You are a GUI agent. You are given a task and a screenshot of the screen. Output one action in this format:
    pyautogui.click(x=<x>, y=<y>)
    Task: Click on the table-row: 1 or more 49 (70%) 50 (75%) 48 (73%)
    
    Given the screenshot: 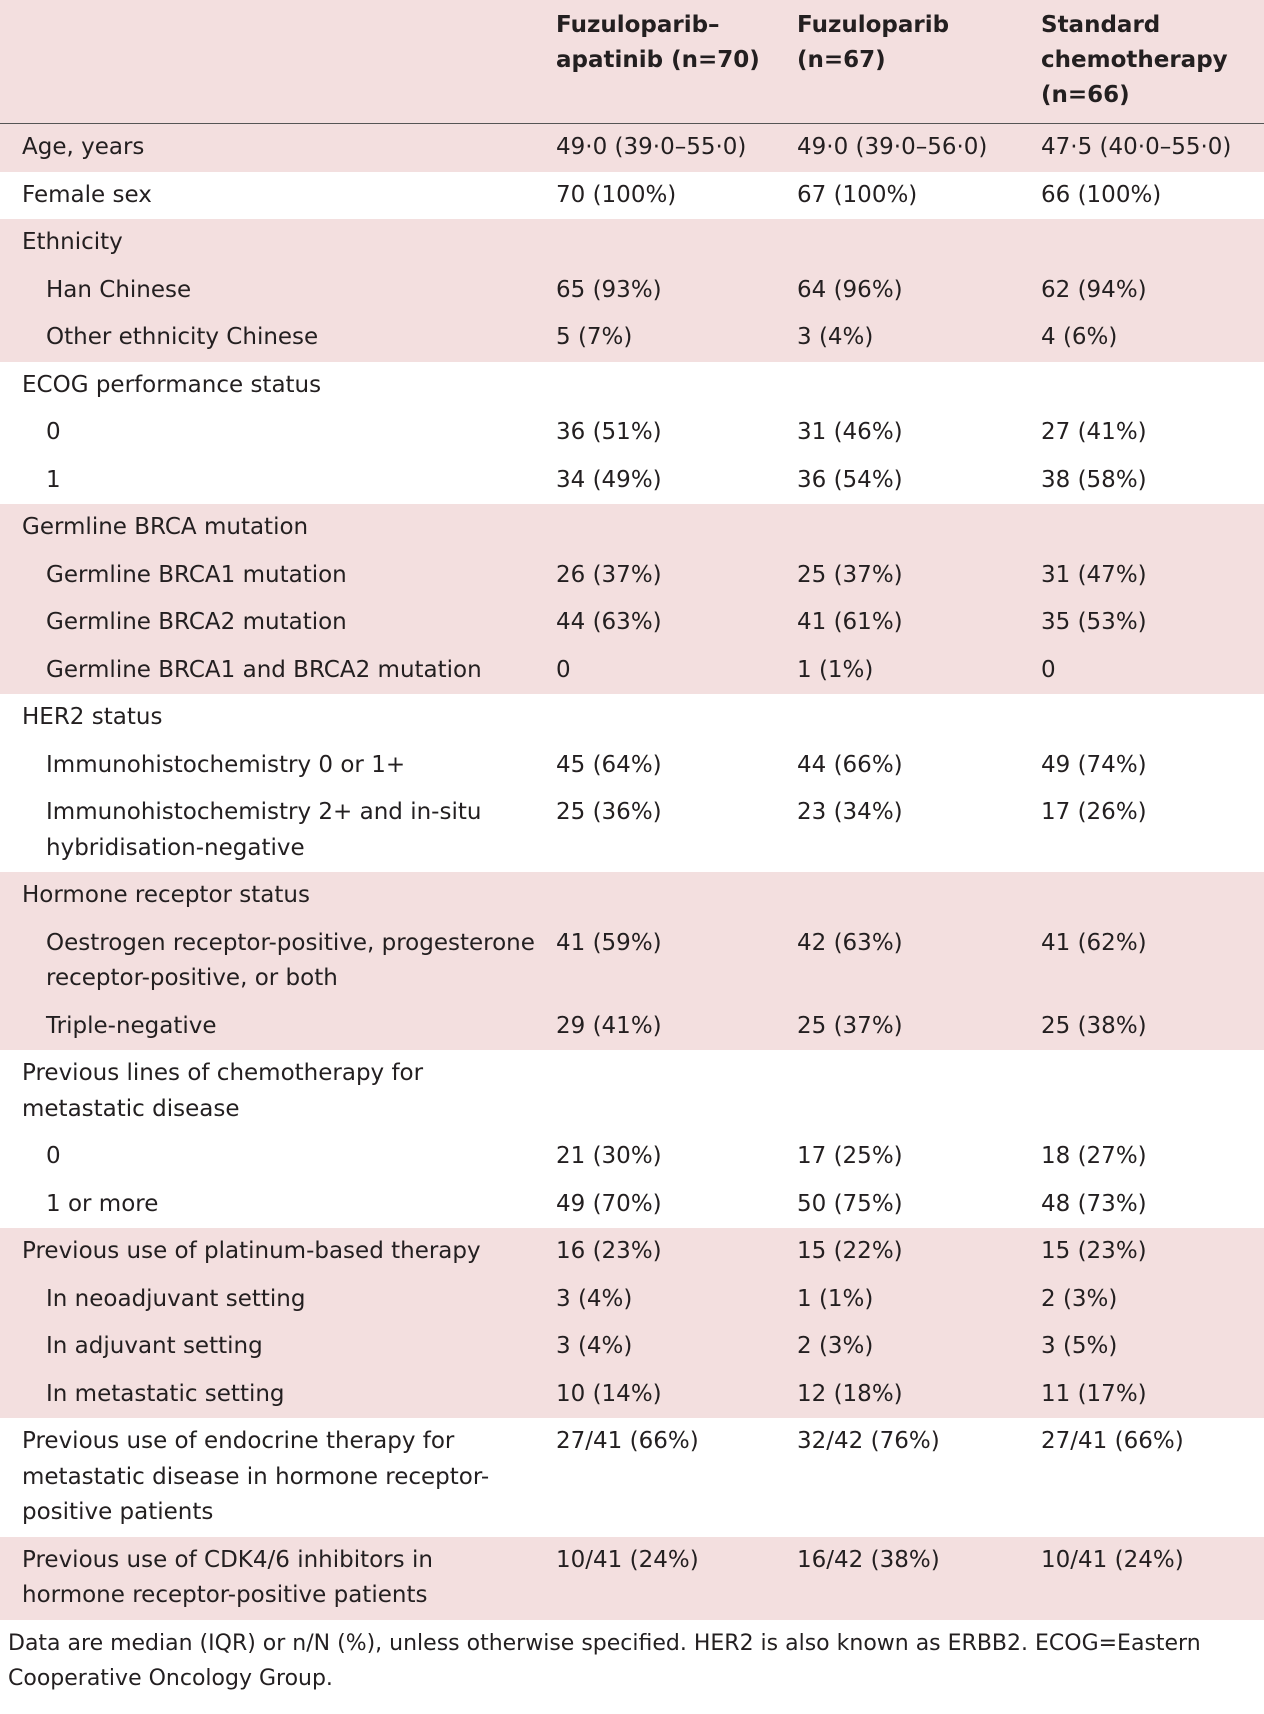 What is the action you would take?
    pyautogui.click(x=632, y=1205)
    